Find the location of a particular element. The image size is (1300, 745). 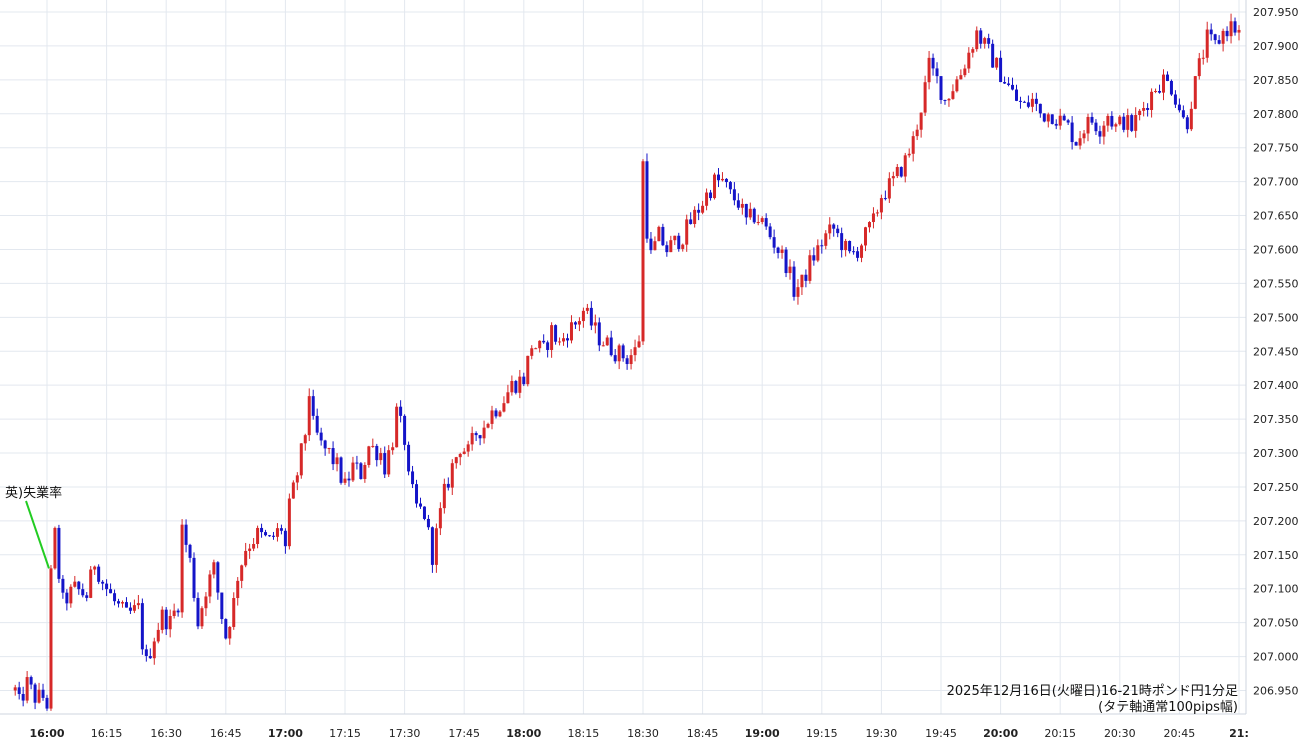

x-tick-label: 18:30 is located at coordinates (643, 733).